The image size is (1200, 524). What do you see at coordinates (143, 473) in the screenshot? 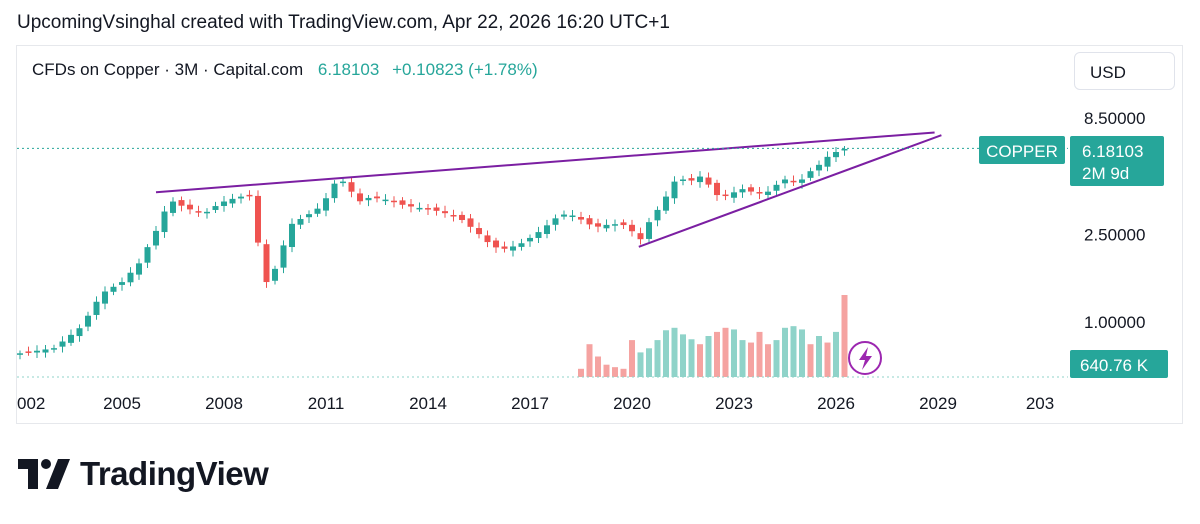
I see `brand-logo: TradingView` at bounding box center [143, 473].